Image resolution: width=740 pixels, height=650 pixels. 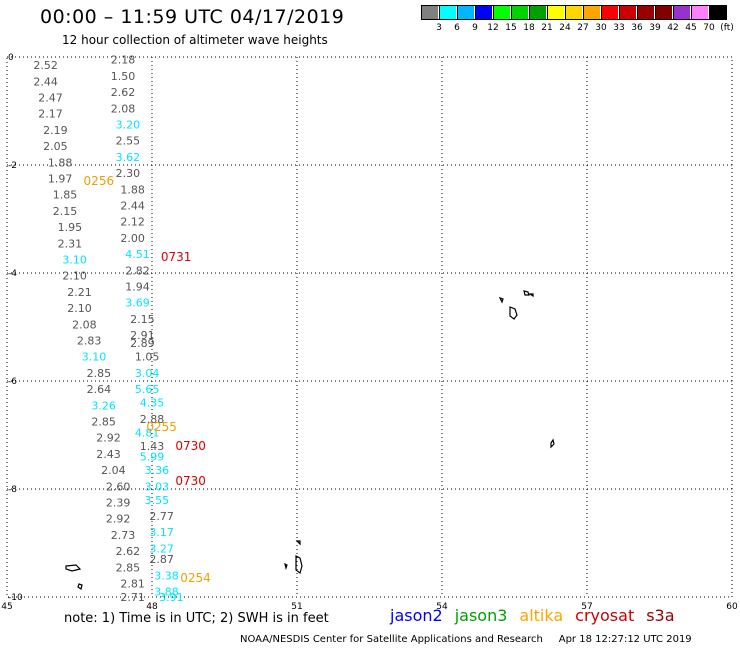 What do you see at coordinates (60, 179) in the screenshot?
I see `wave-height-label: 1.97` at bounding box center [60, 179].